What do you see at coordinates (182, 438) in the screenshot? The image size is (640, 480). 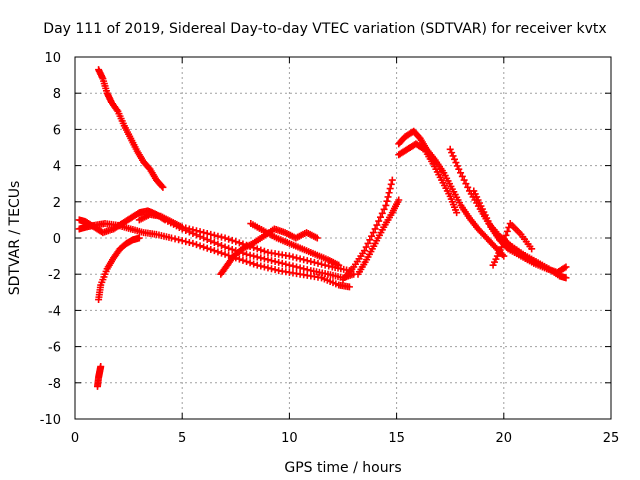 I see `x-tick-label: 5` at bounding box center [182, 438].